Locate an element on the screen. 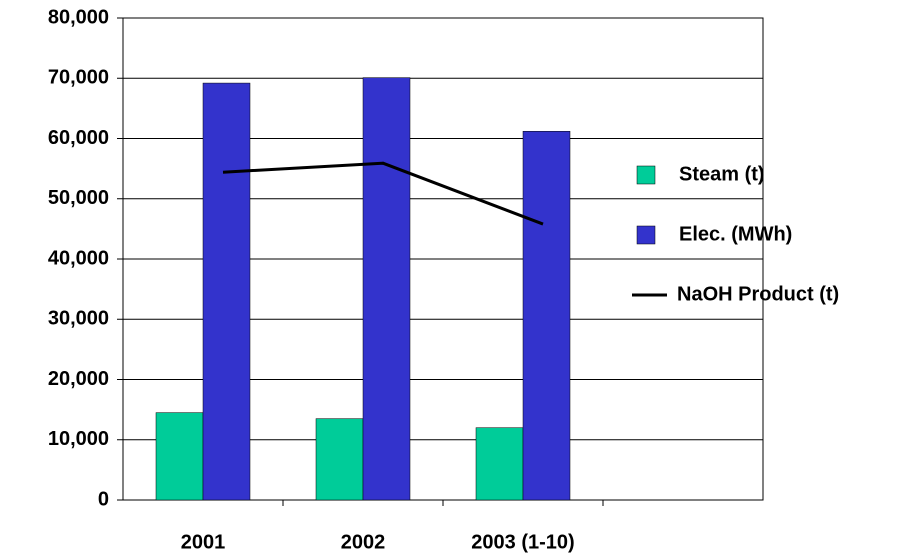  y-tick-label: 20,000 is located at coordinates (78, 379).